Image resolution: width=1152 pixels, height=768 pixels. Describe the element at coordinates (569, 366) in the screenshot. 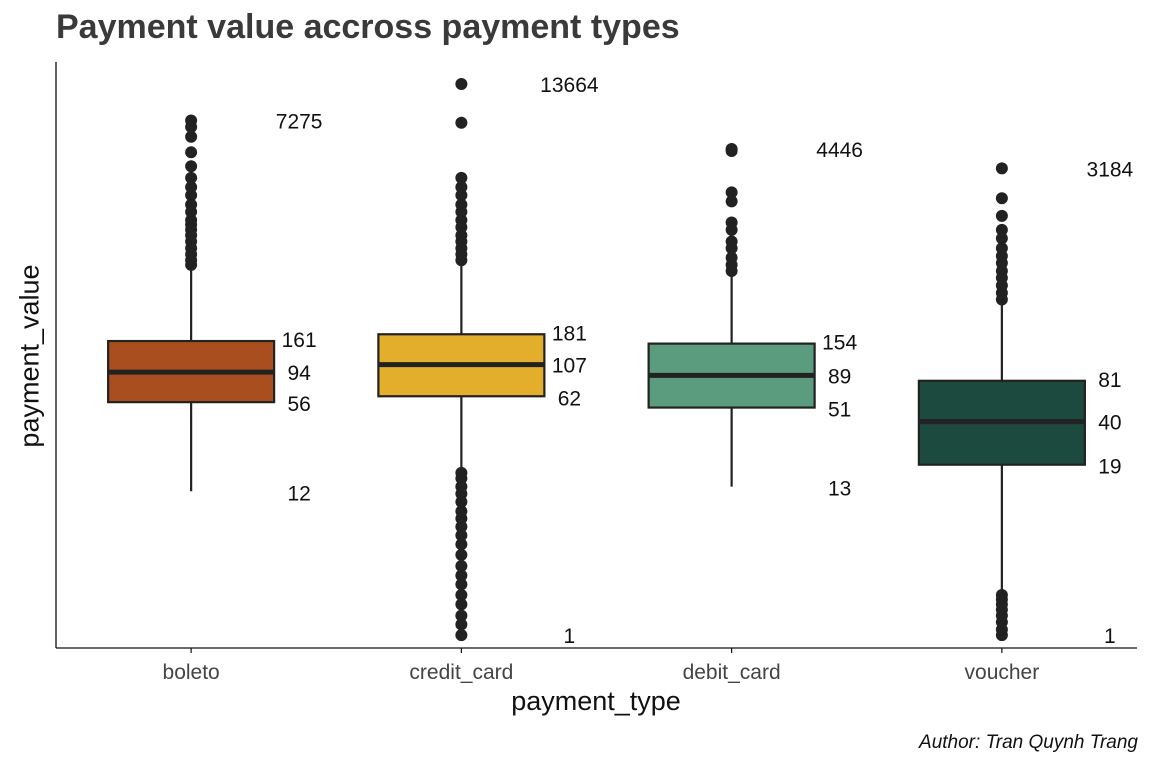

I see `median-label: 107` at that location.